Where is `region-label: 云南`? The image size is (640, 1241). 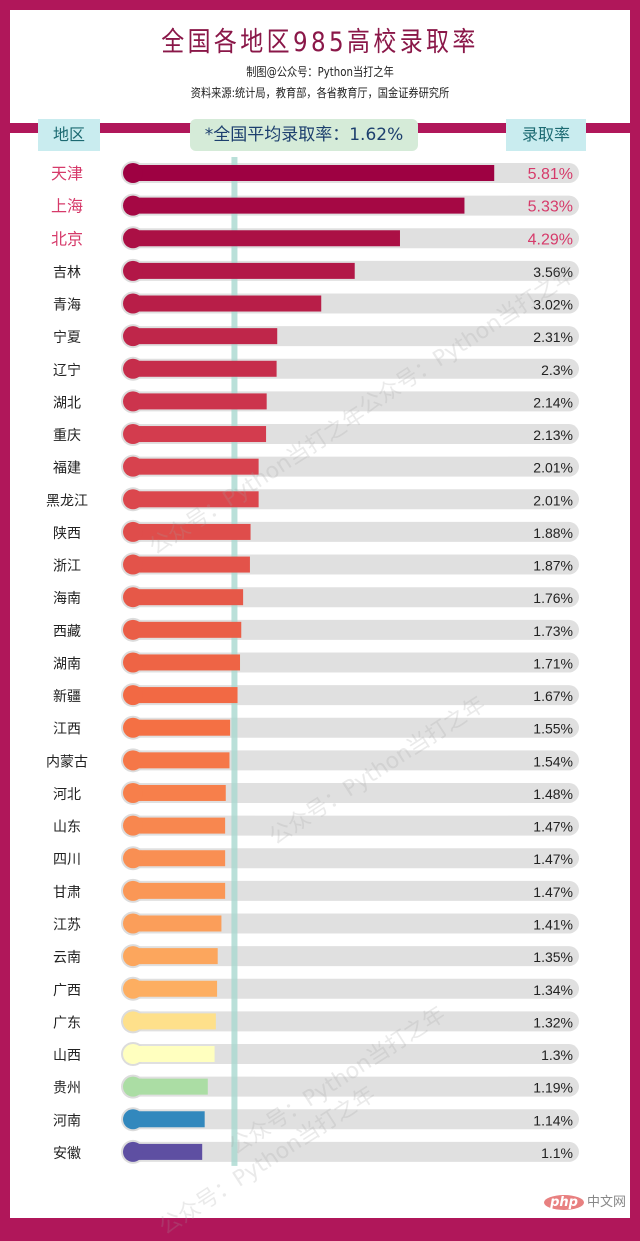
region-label: 云南 is located at coordinates (67, 958).